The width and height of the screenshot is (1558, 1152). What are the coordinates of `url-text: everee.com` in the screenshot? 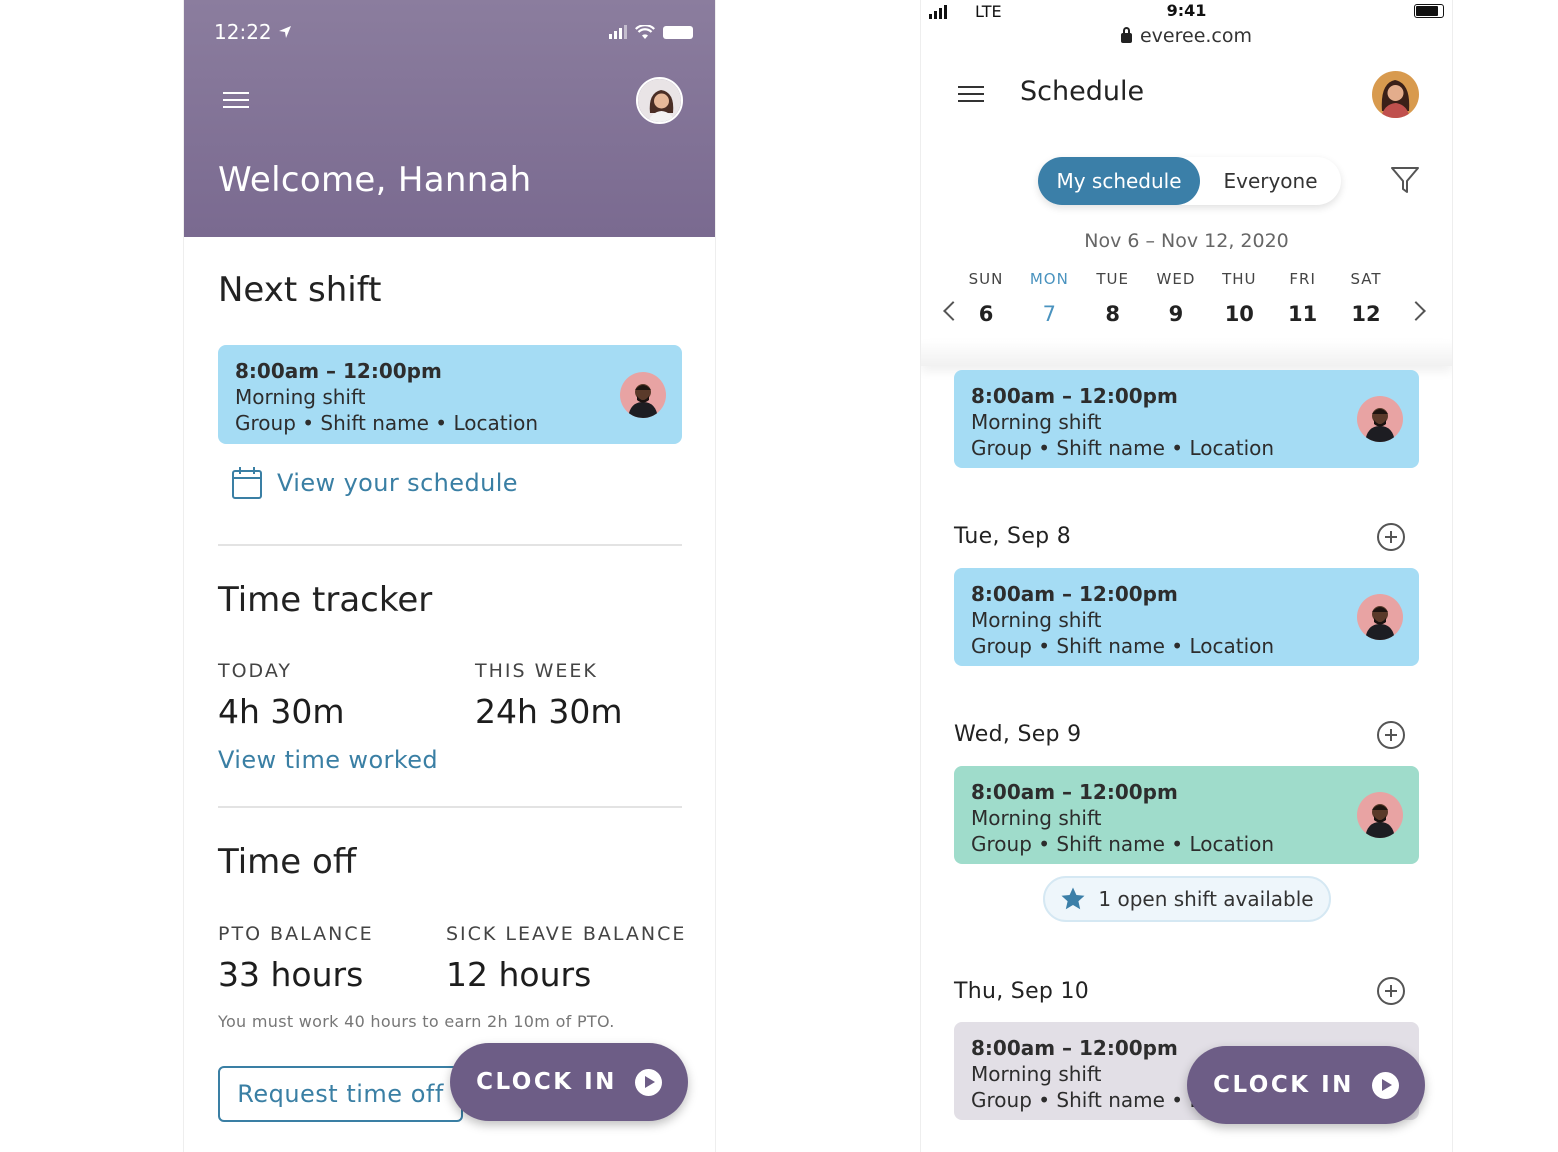 It's located at (1195, 36).